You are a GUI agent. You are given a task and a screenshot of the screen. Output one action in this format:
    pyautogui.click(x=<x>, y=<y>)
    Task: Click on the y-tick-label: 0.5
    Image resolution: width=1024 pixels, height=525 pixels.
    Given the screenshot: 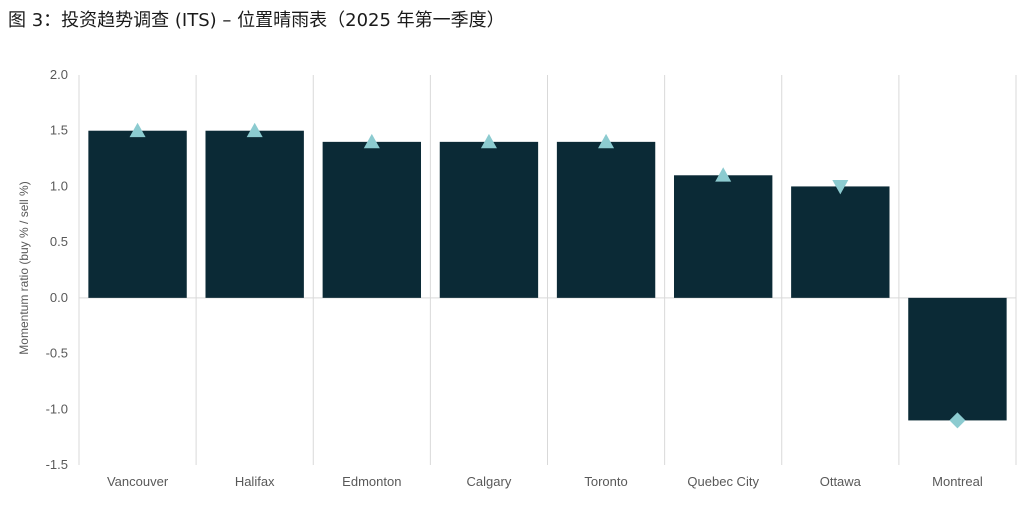 What is the action you would take?
    pyautogui.click(x=59, y=241)
    